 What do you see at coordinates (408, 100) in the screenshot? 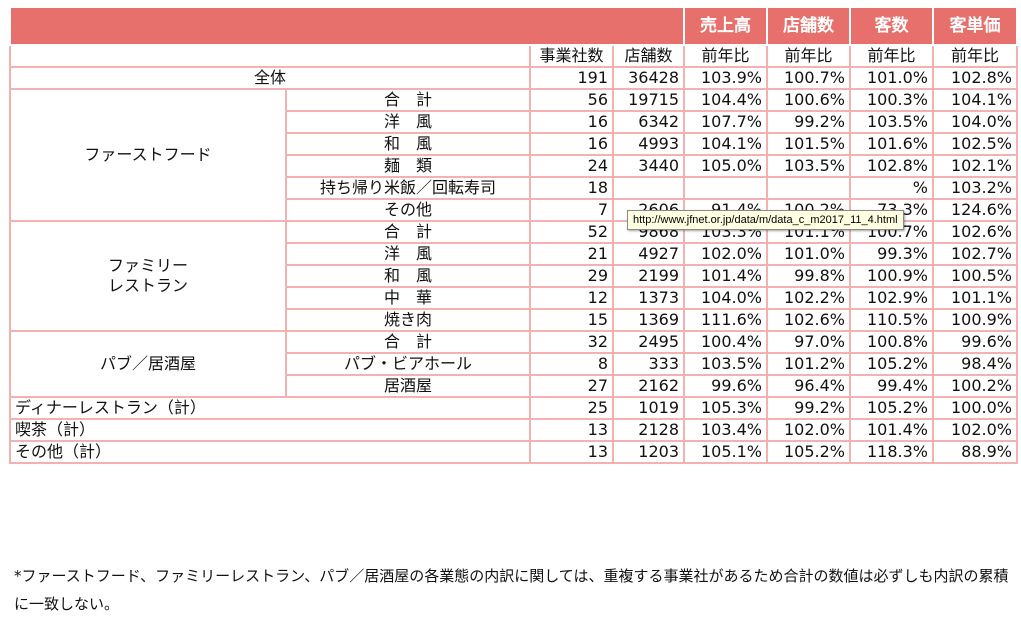
I see `row-label: 合 計` at bounding box center [408, 100].